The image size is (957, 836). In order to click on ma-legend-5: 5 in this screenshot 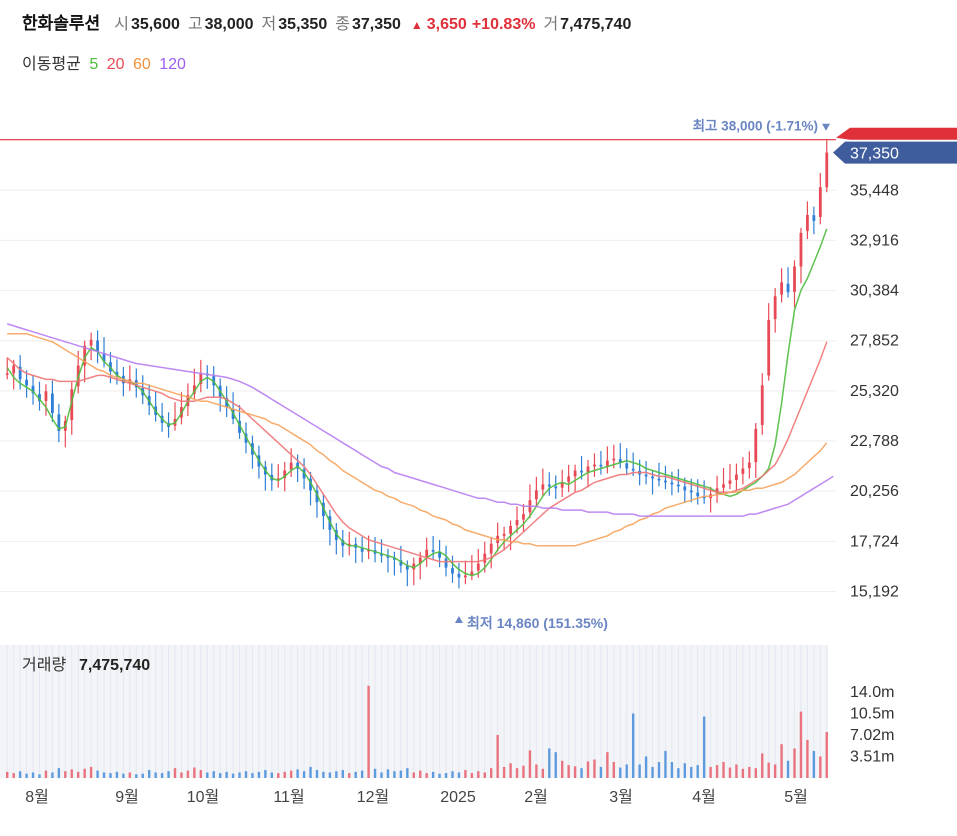, I will do `click(94, 64)`.